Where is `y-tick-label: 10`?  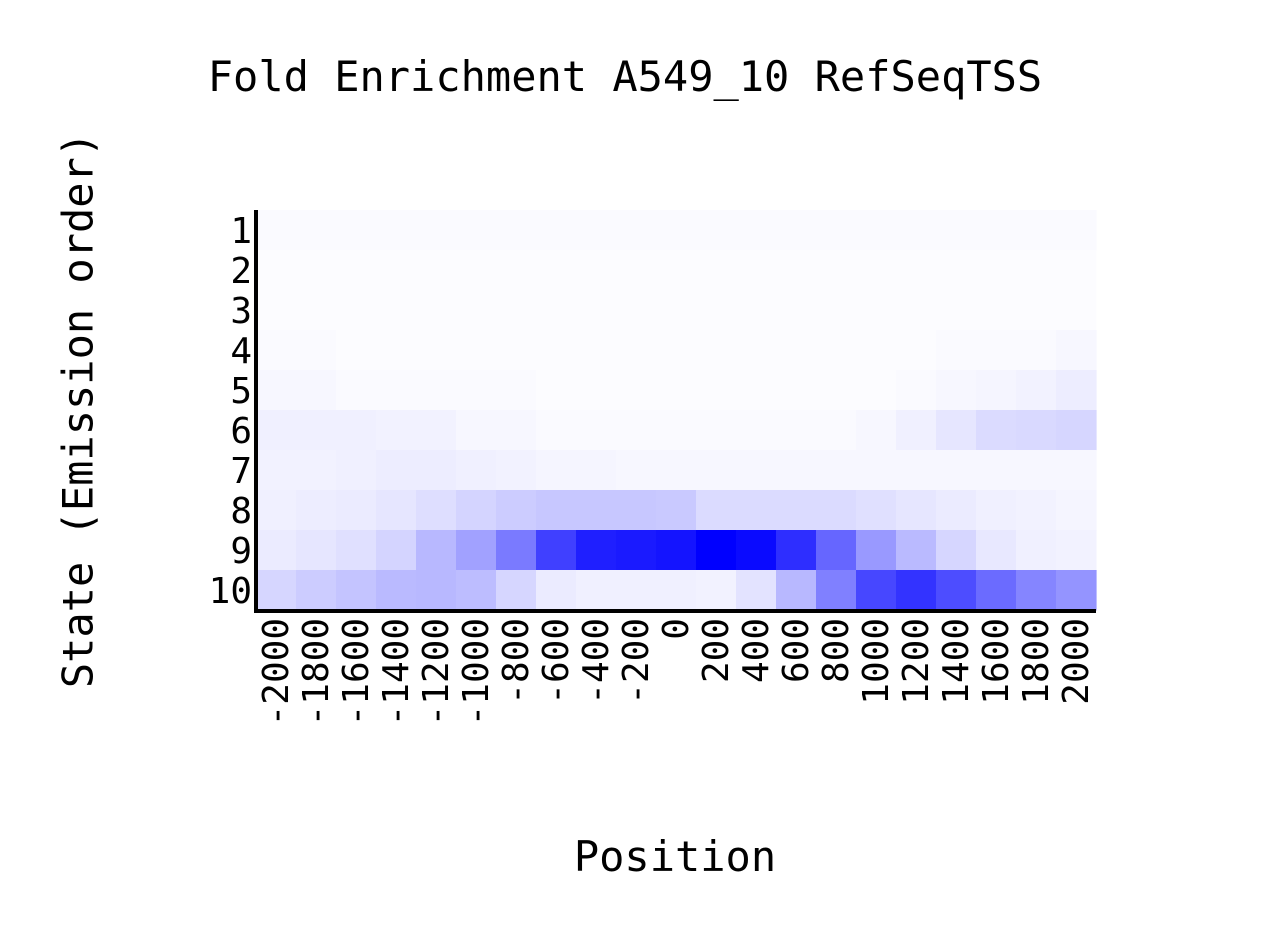
y-tick-label: 10 is located at coordinates (230, 591).